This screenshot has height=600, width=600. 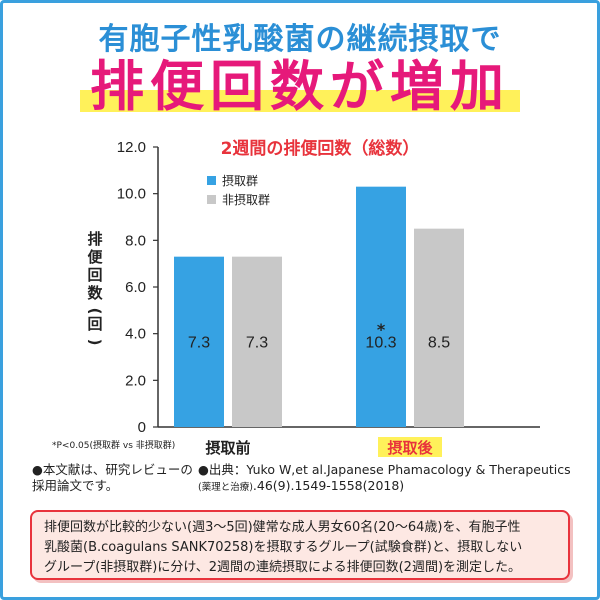 I want to click on y-tick-label: 2.0, so click(x=135, y=380).